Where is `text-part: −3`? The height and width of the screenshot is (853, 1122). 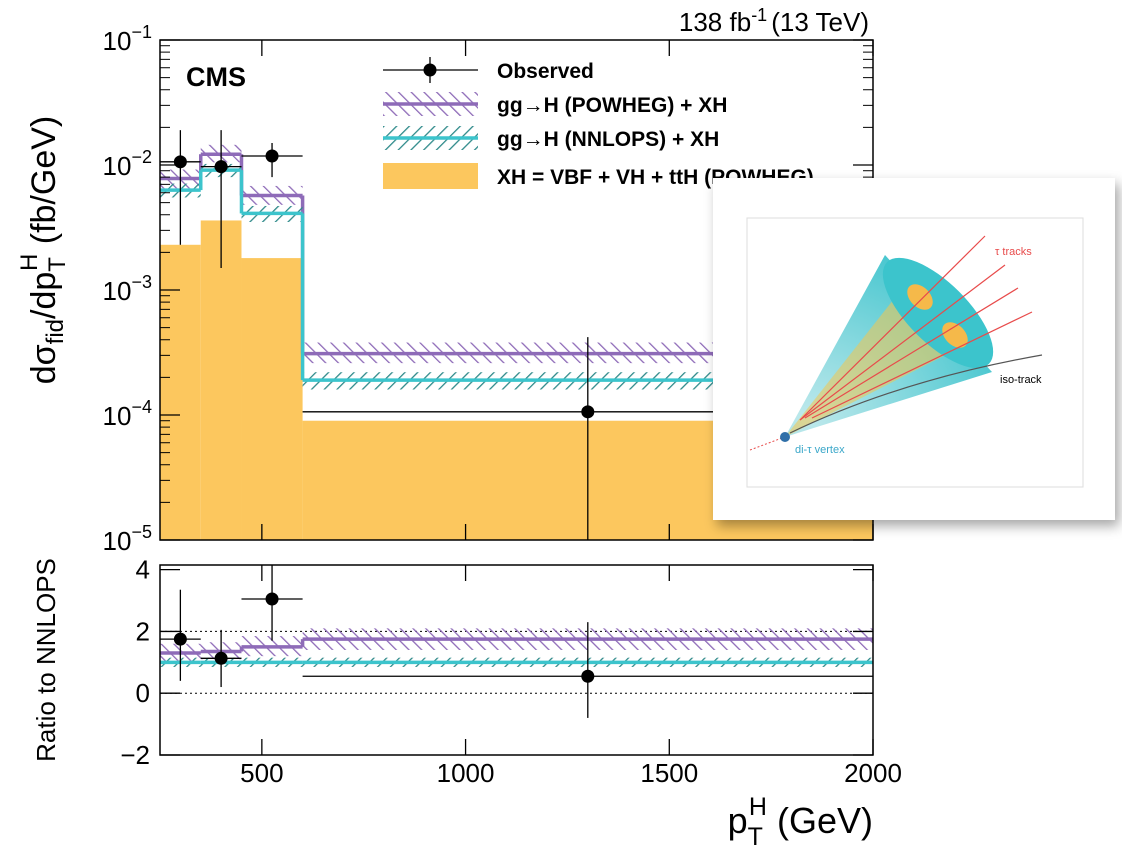
text-part: −3 is located at coordinates (141, 282).